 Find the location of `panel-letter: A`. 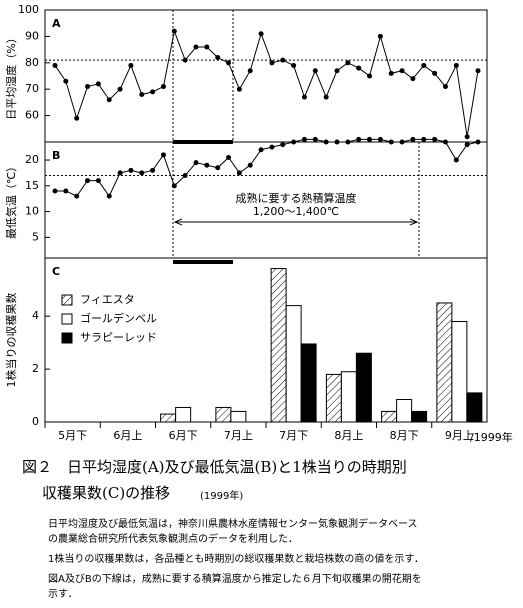

panel-letter: A is located at coordinates (56, 23).